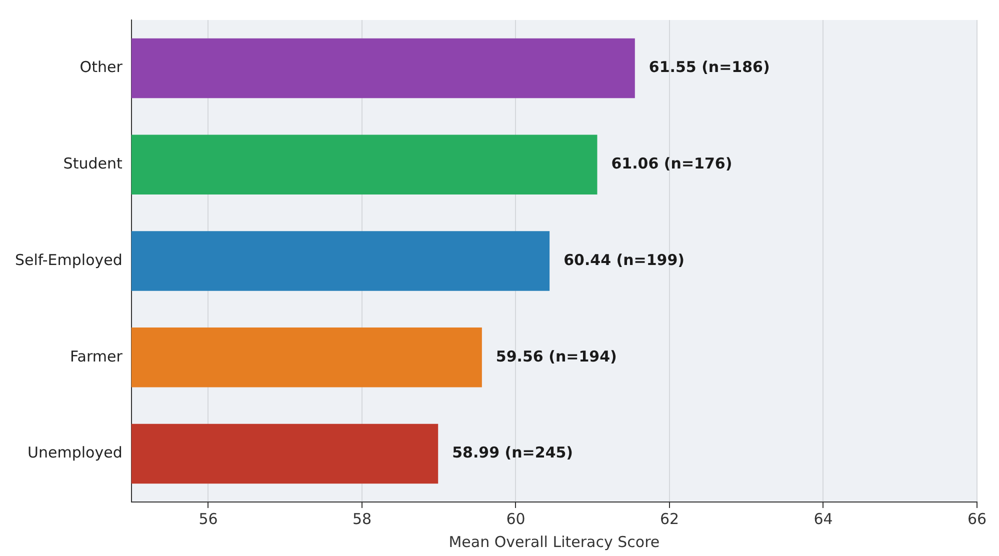 This screenshot has width=999, height=556. I want to click on data-label: 61.06 (n=176), so click(671, 163).